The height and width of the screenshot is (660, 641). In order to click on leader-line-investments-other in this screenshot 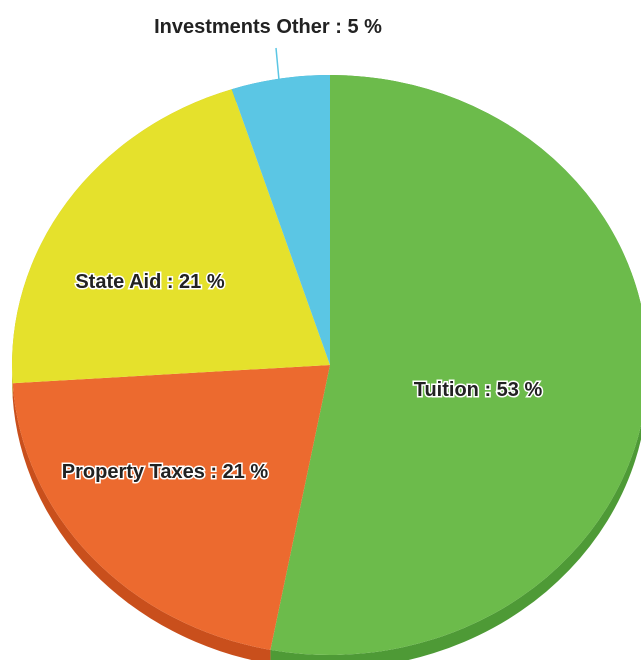, I will do `click(277, 64)`.